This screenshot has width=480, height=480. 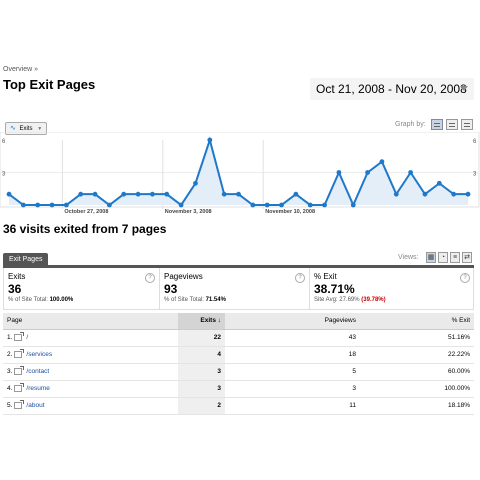 I want to click on x-axis-label: November 3, 2008, so click(x=188, y=212).